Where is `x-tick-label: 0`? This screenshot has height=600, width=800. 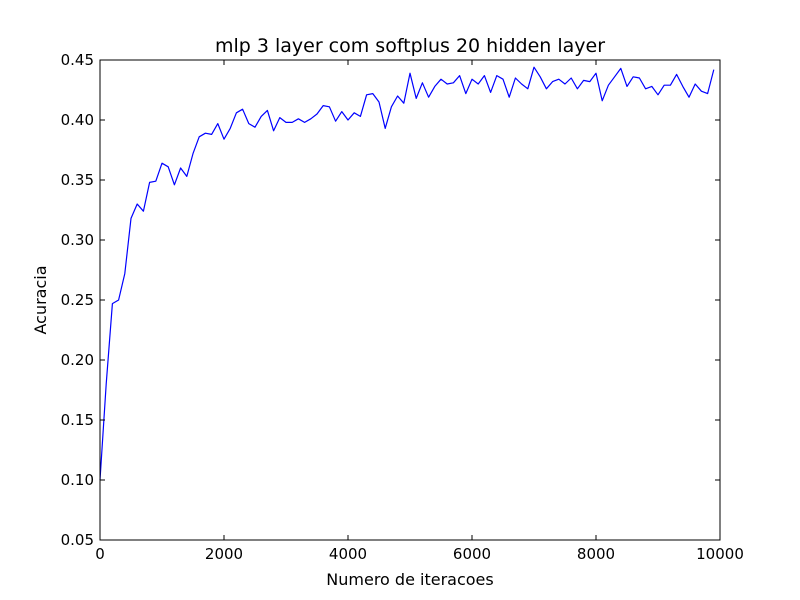
x-tick-label: 0 is located at coordinates (100, 554).